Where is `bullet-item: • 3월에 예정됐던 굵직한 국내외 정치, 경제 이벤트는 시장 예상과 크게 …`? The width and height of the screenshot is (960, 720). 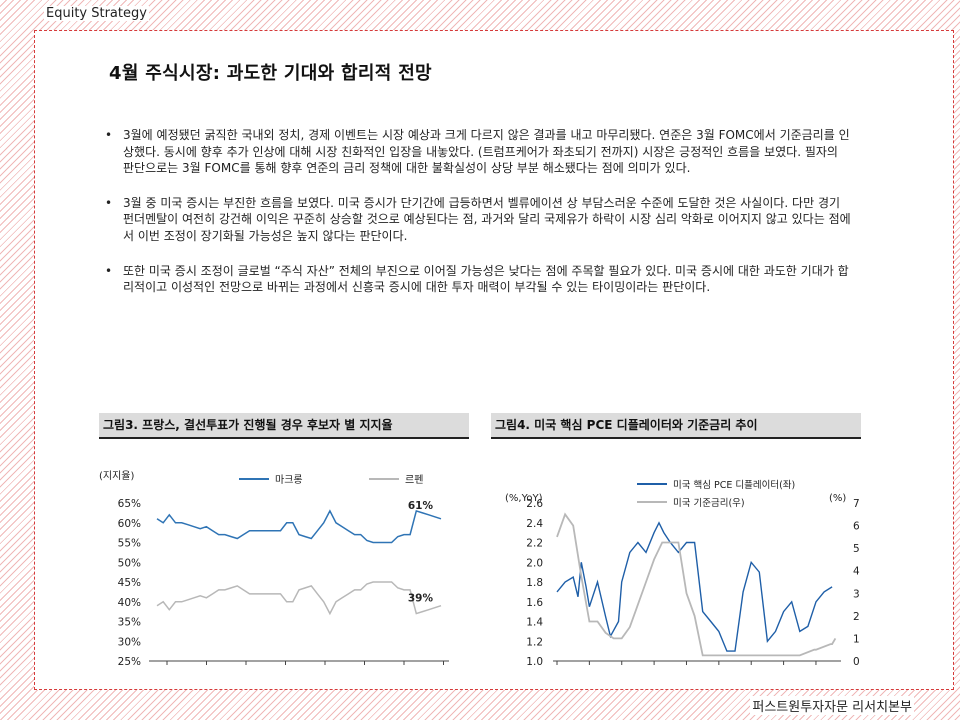
bullet-item: • 3월에 예정됐던 굵직한 국내외 정치, 경제 이벤트는 시장 예상과 크게 … is located at coordinates (476, 152).